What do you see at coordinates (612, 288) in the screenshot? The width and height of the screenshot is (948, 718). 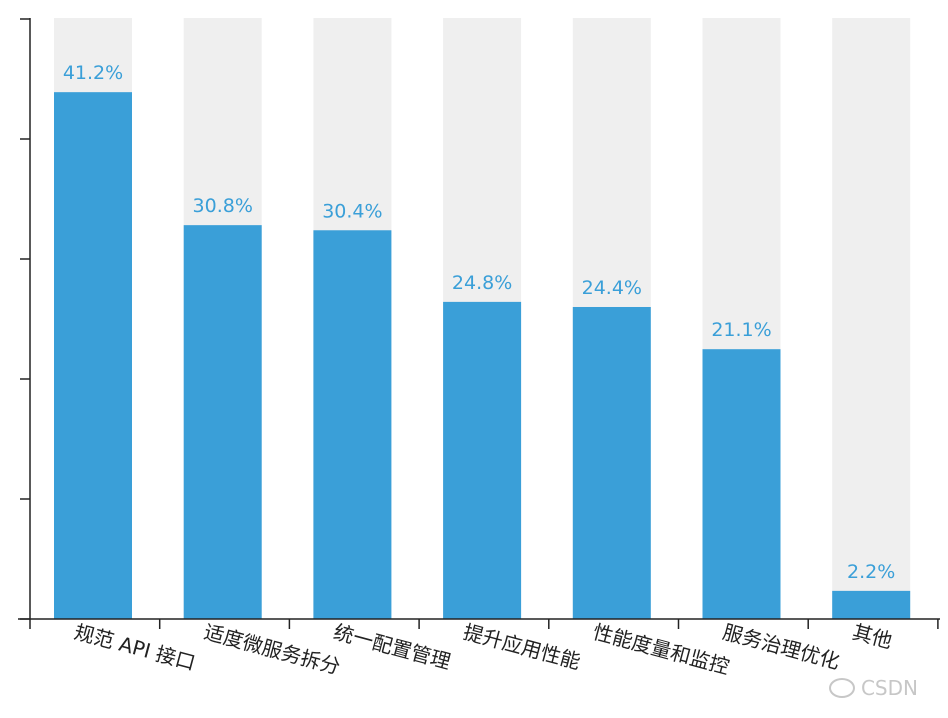 I see `value-label: 24.4%` at bounding box center [612, 288].